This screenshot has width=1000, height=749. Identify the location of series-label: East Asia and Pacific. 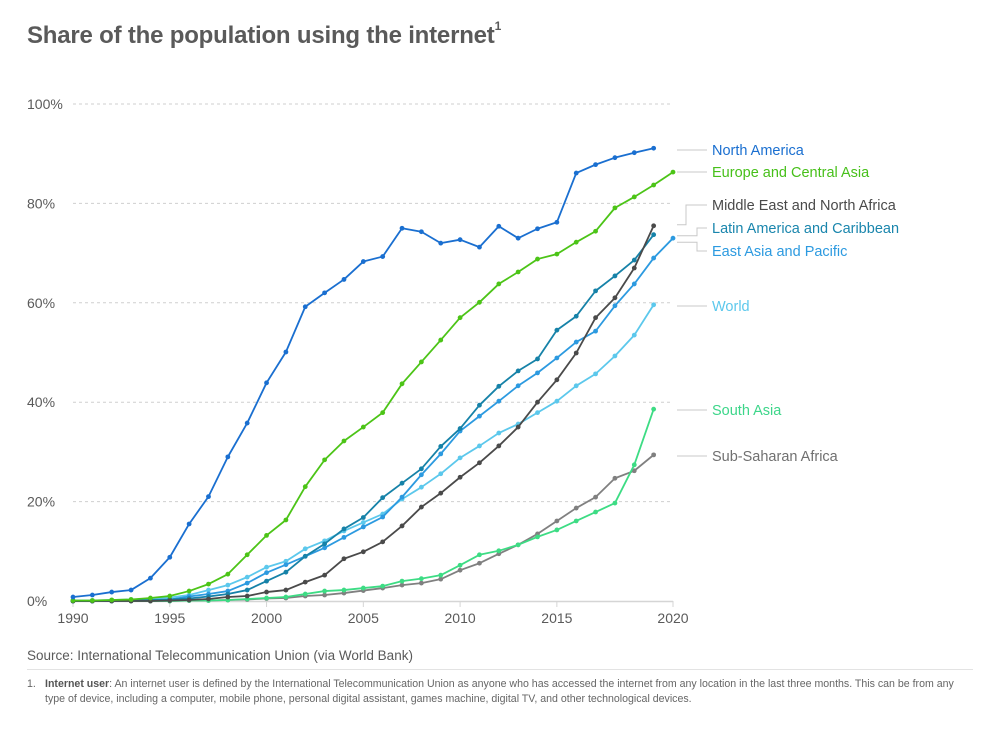
(779, 252).